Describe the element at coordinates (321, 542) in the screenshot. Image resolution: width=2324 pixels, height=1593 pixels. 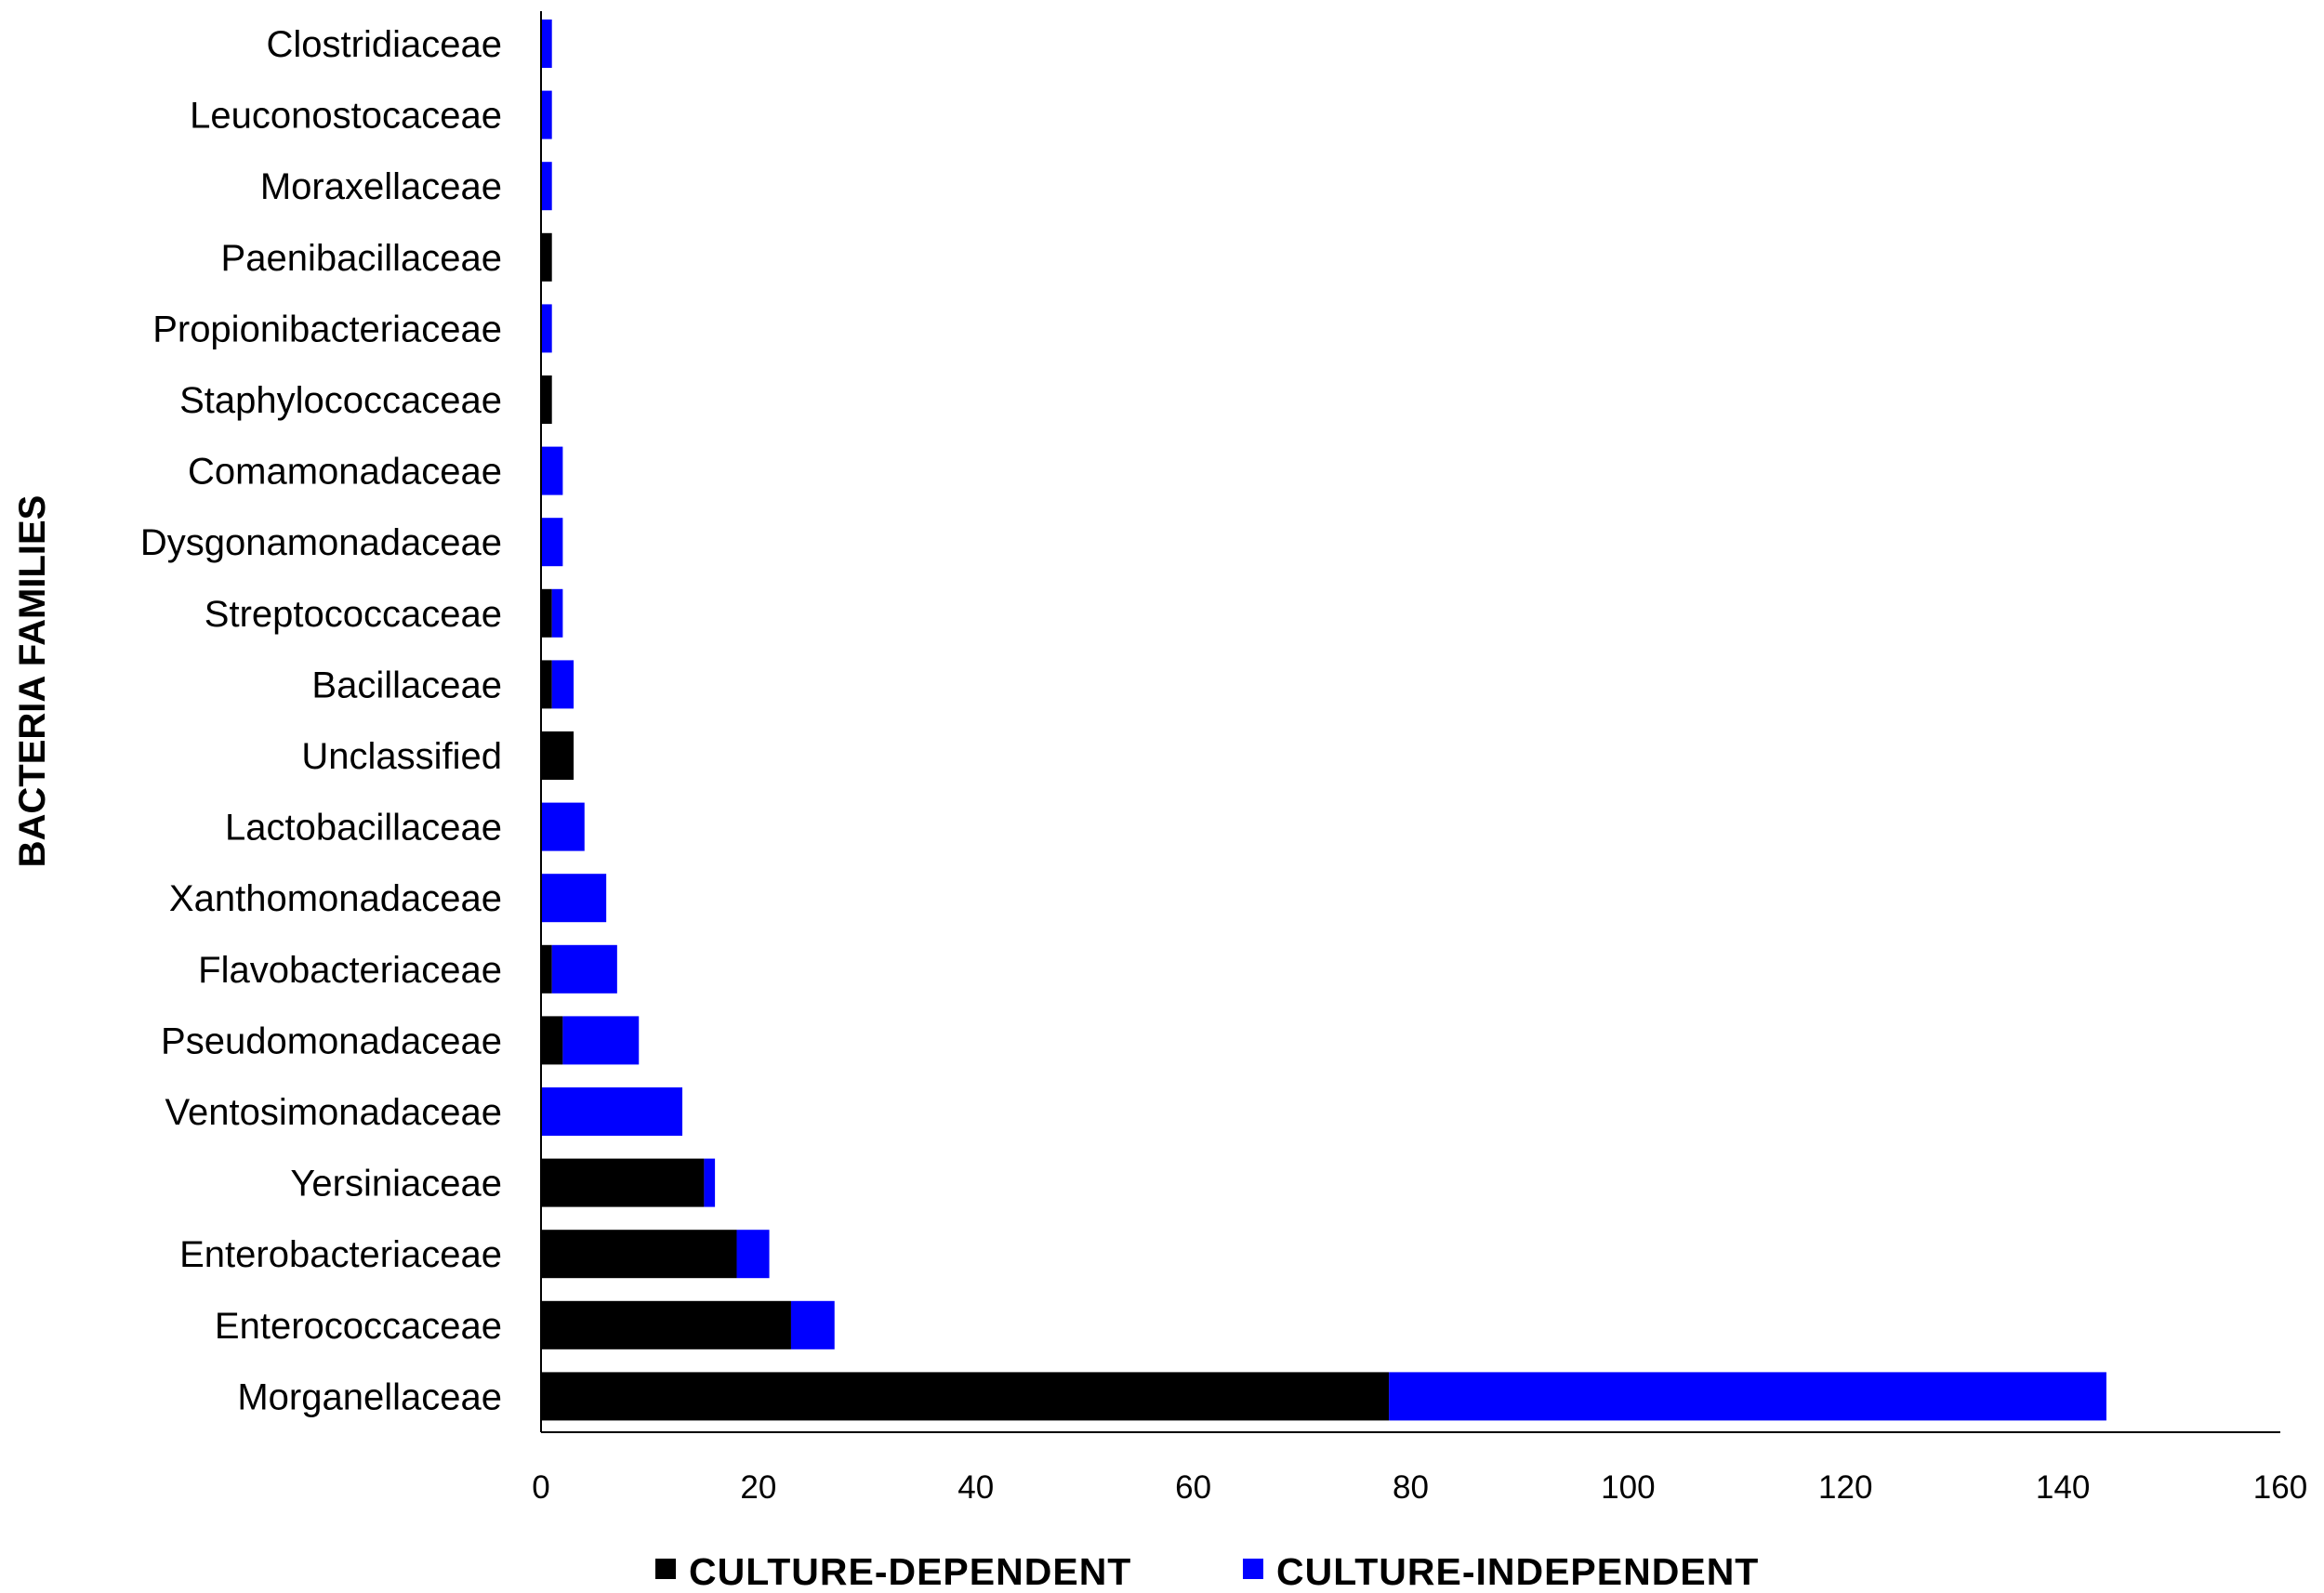
I see `category-label: Dysgonamonadaceae` at that location.